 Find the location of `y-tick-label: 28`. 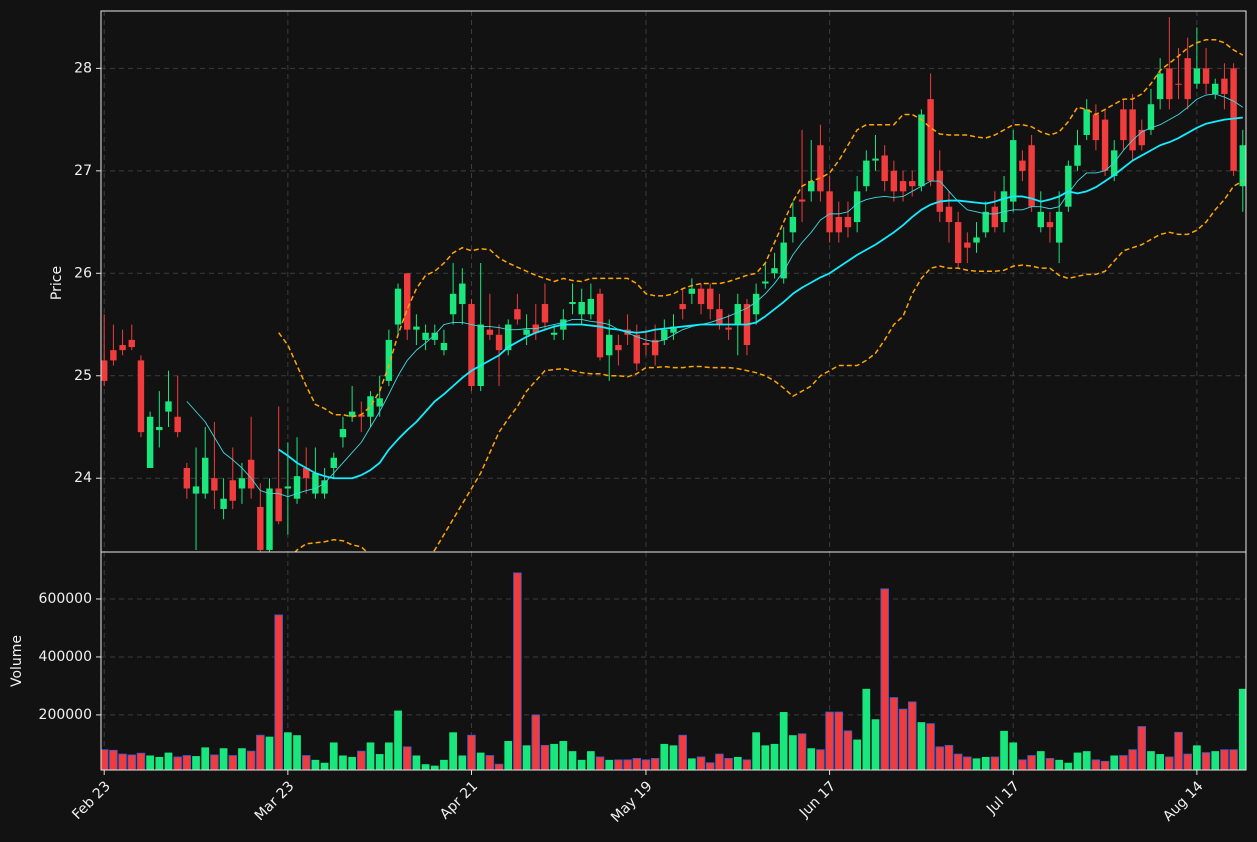

y-tick-label: 28 is located at coordinates (83, 68).